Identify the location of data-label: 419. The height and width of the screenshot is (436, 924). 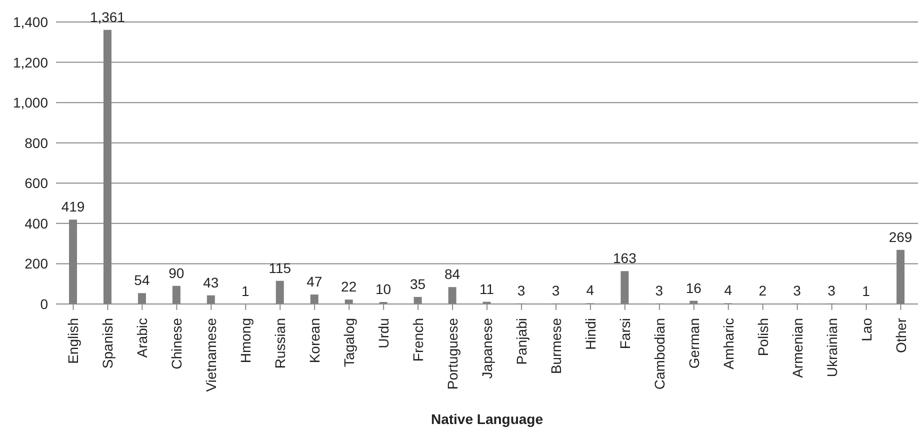
(73, 206).